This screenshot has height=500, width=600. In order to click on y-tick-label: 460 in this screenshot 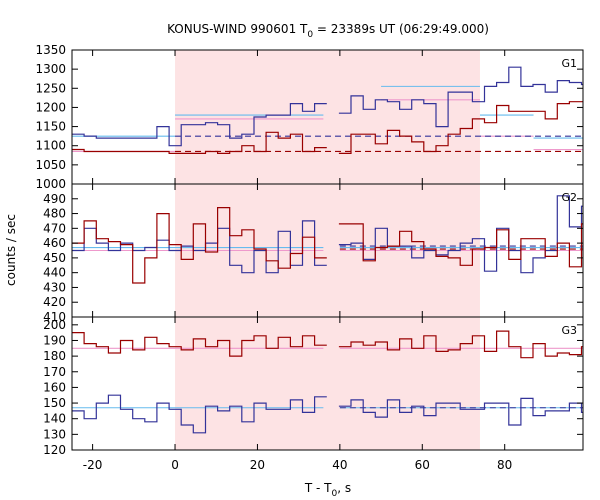, I will do `click(54, 243)`.